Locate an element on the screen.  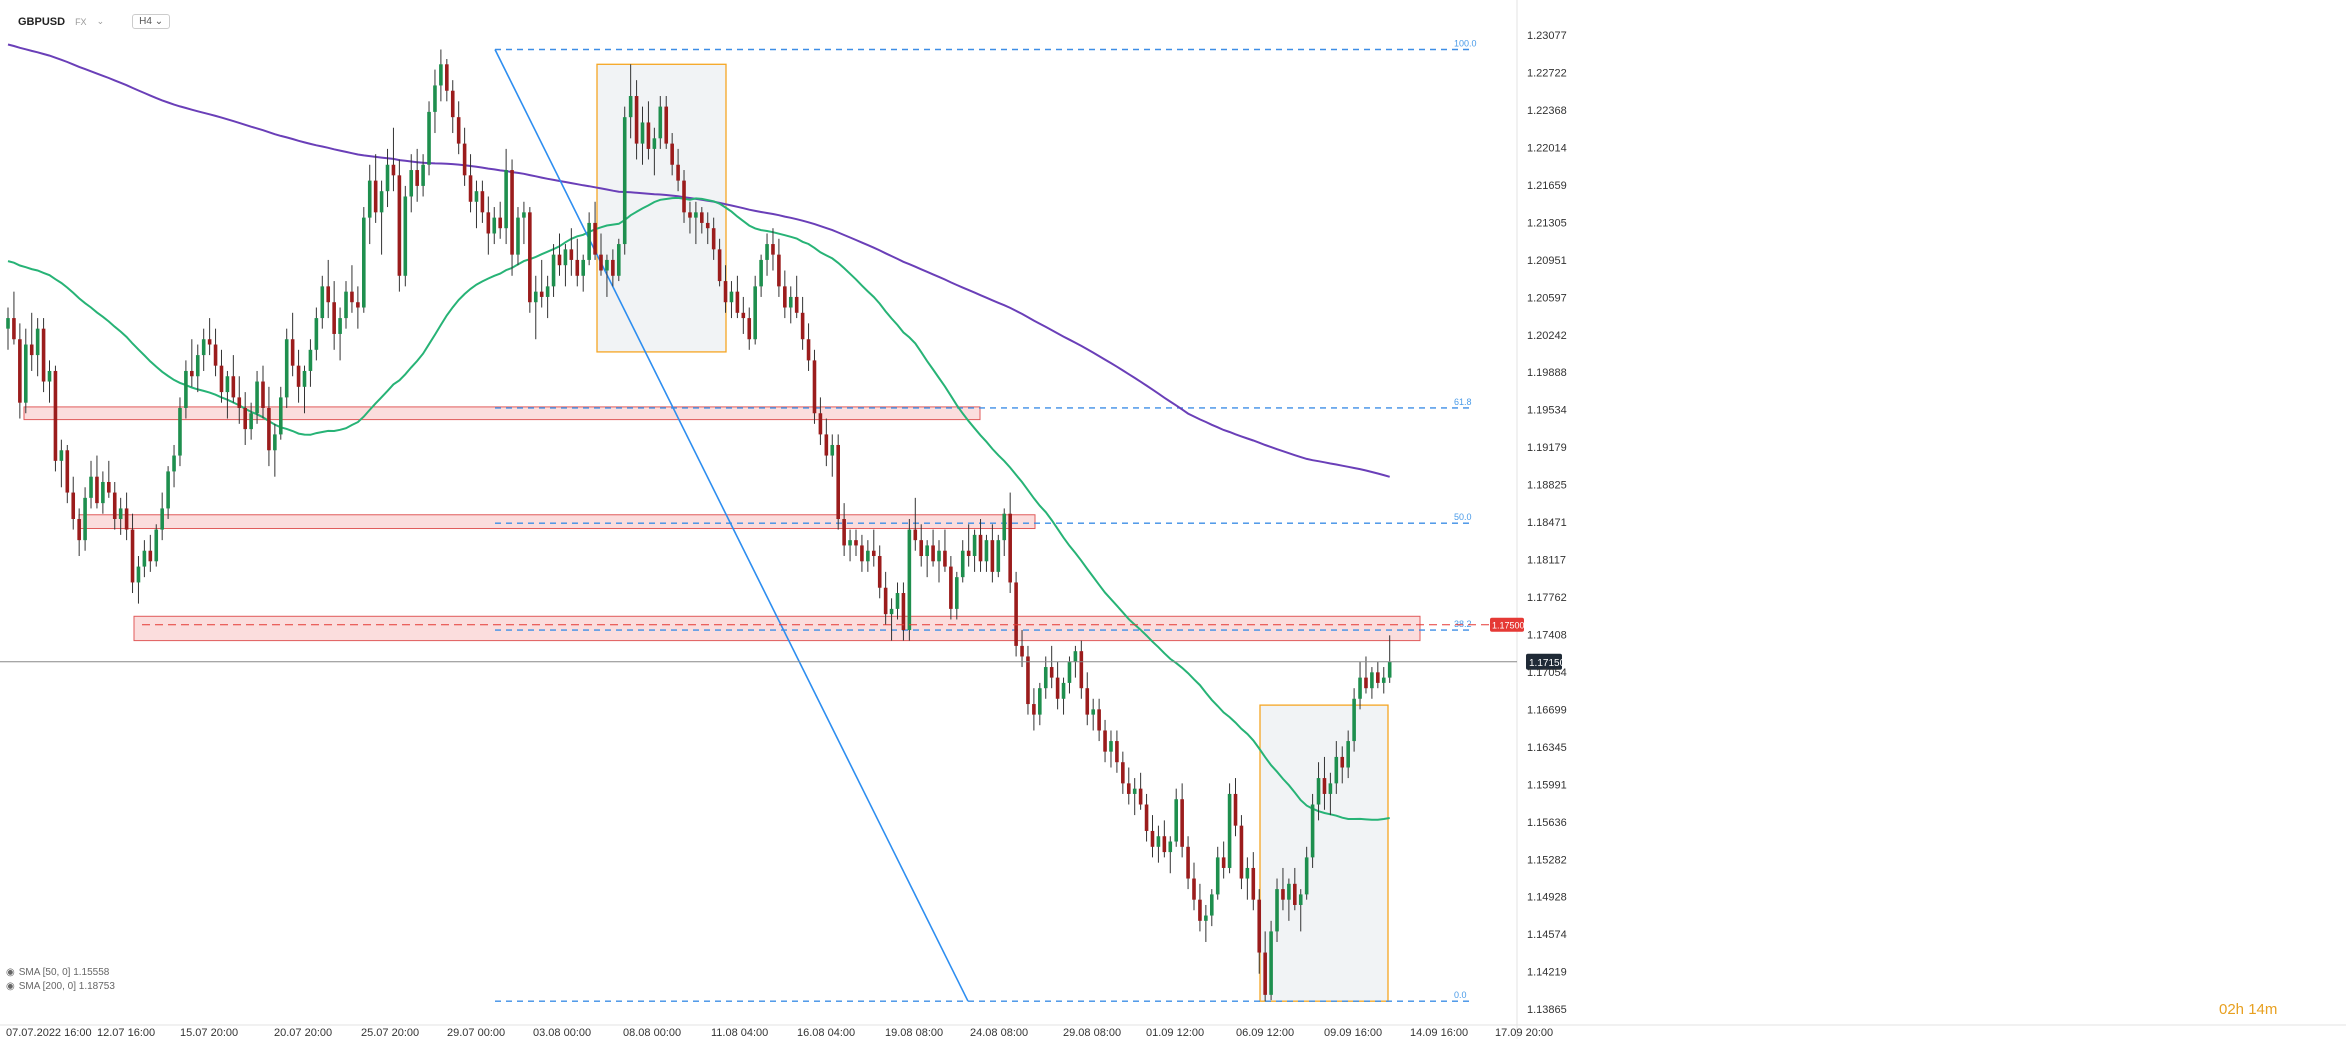
legend-sma50: ◉ SMA [50, 0] 1.15558 is located at coordinates (60, 973).